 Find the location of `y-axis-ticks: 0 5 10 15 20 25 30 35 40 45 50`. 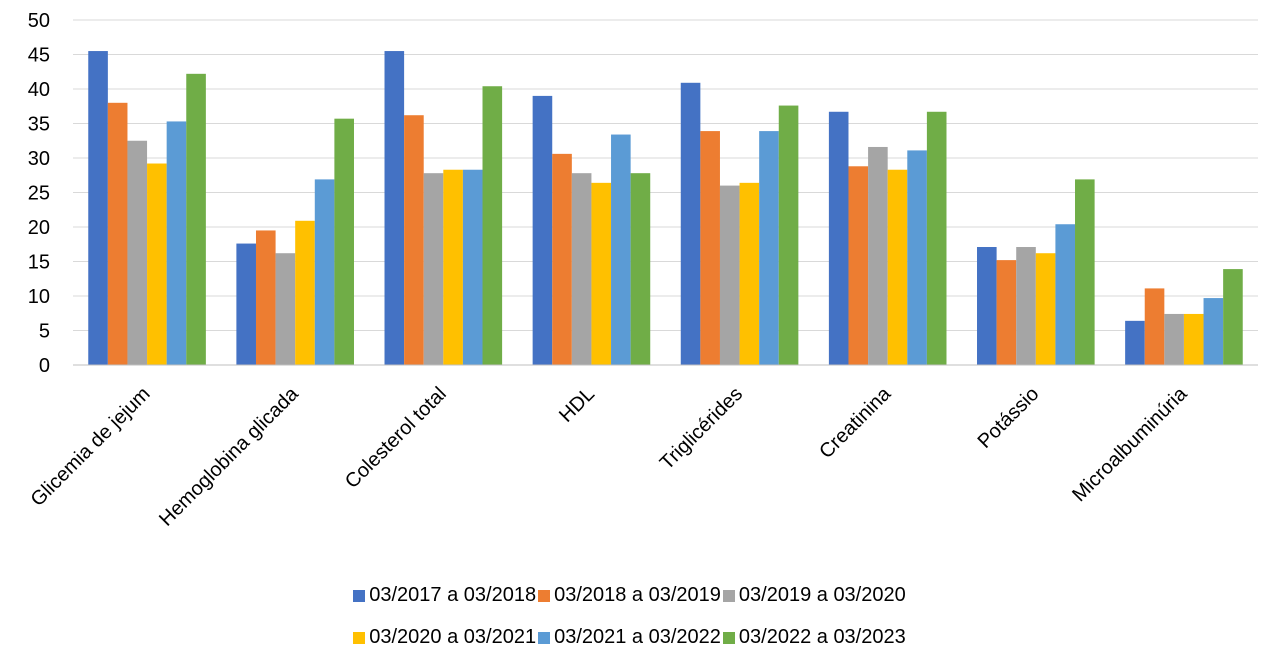

y-axis-ticks: 0 5 10 15 20 25 30 35 40 45 50 is located at coordinates (39, 193).